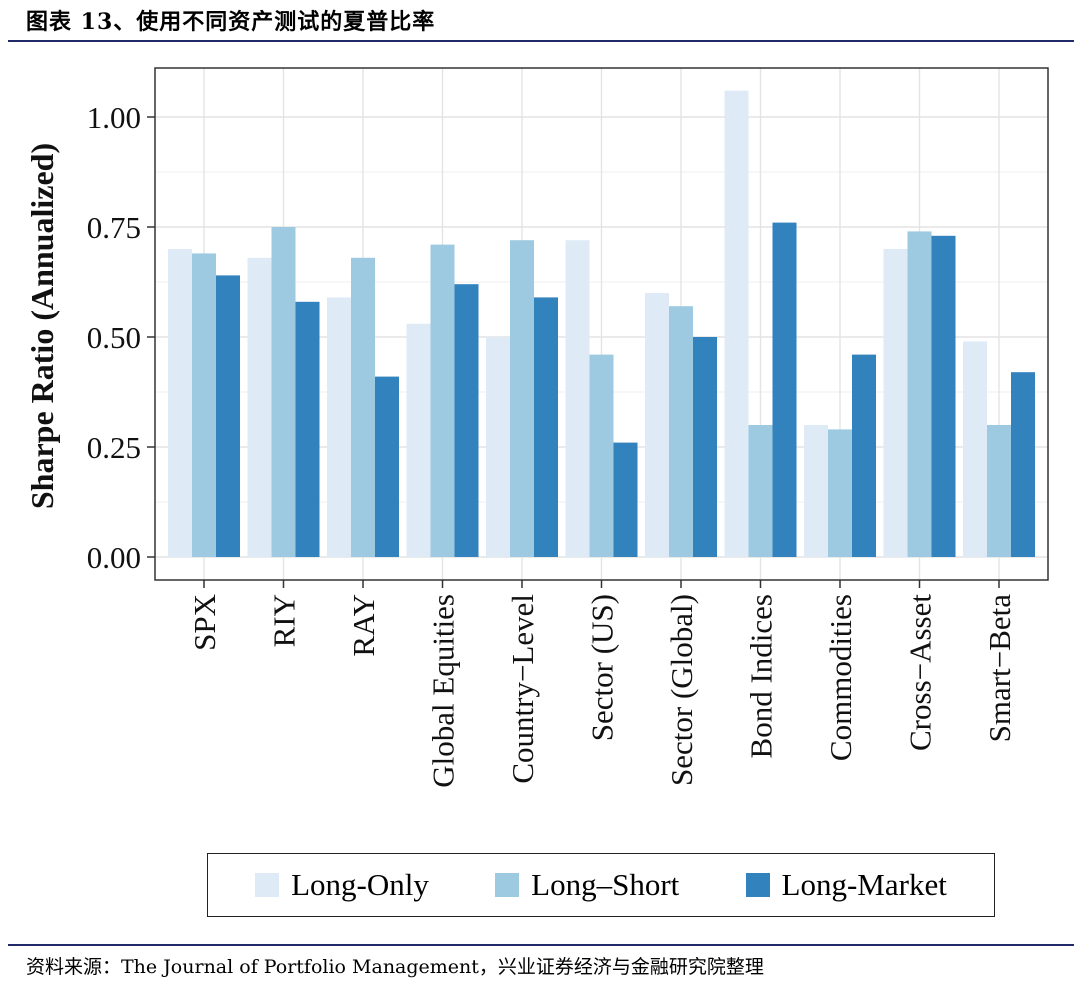 Image resolution: width=1080 pixels, height=991 pixels. What do you see at coordinates (840, 677) in the screenshot?
I see `x-tick-label: Commodities` at bounding box center [840, 677].